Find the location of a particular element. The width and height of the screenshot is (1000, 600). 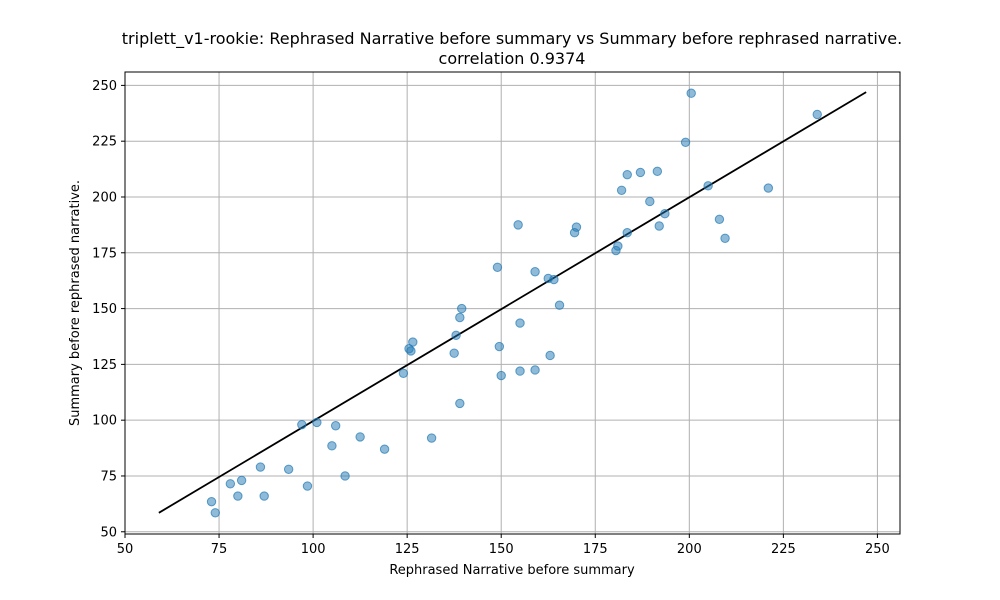

y-tick-label: 125 is located at coordinates (104, 365).